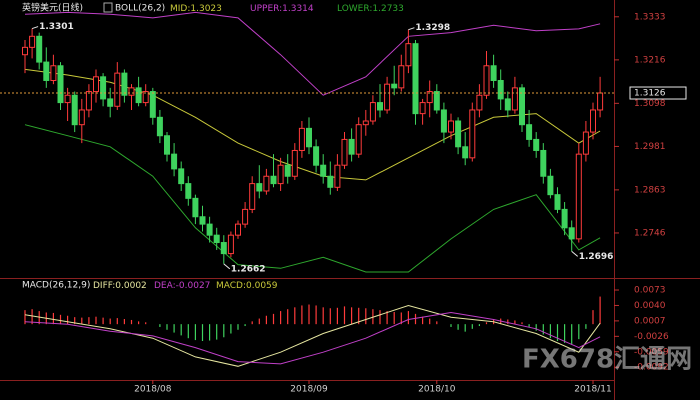 The width and height of the screenshot is (700, 400). What do you see at coordinates (651, 368) in the screenshot?
I see `macd-y-tick-label: -0.0092` at bounding box center [651, 368].